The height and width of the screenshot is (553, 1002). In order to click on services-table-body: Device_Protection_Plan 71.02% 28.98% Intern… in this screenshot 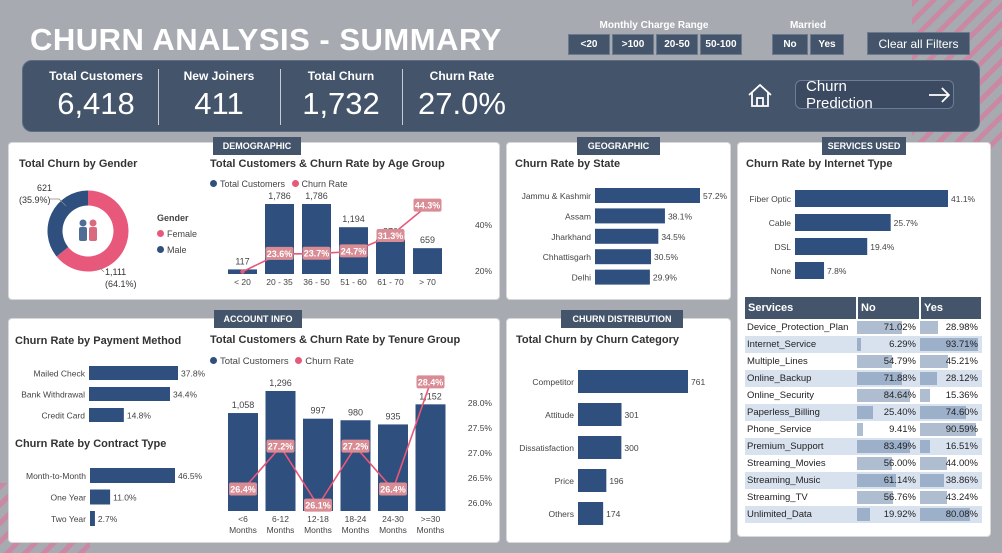, I will do `click(863, 421)`.